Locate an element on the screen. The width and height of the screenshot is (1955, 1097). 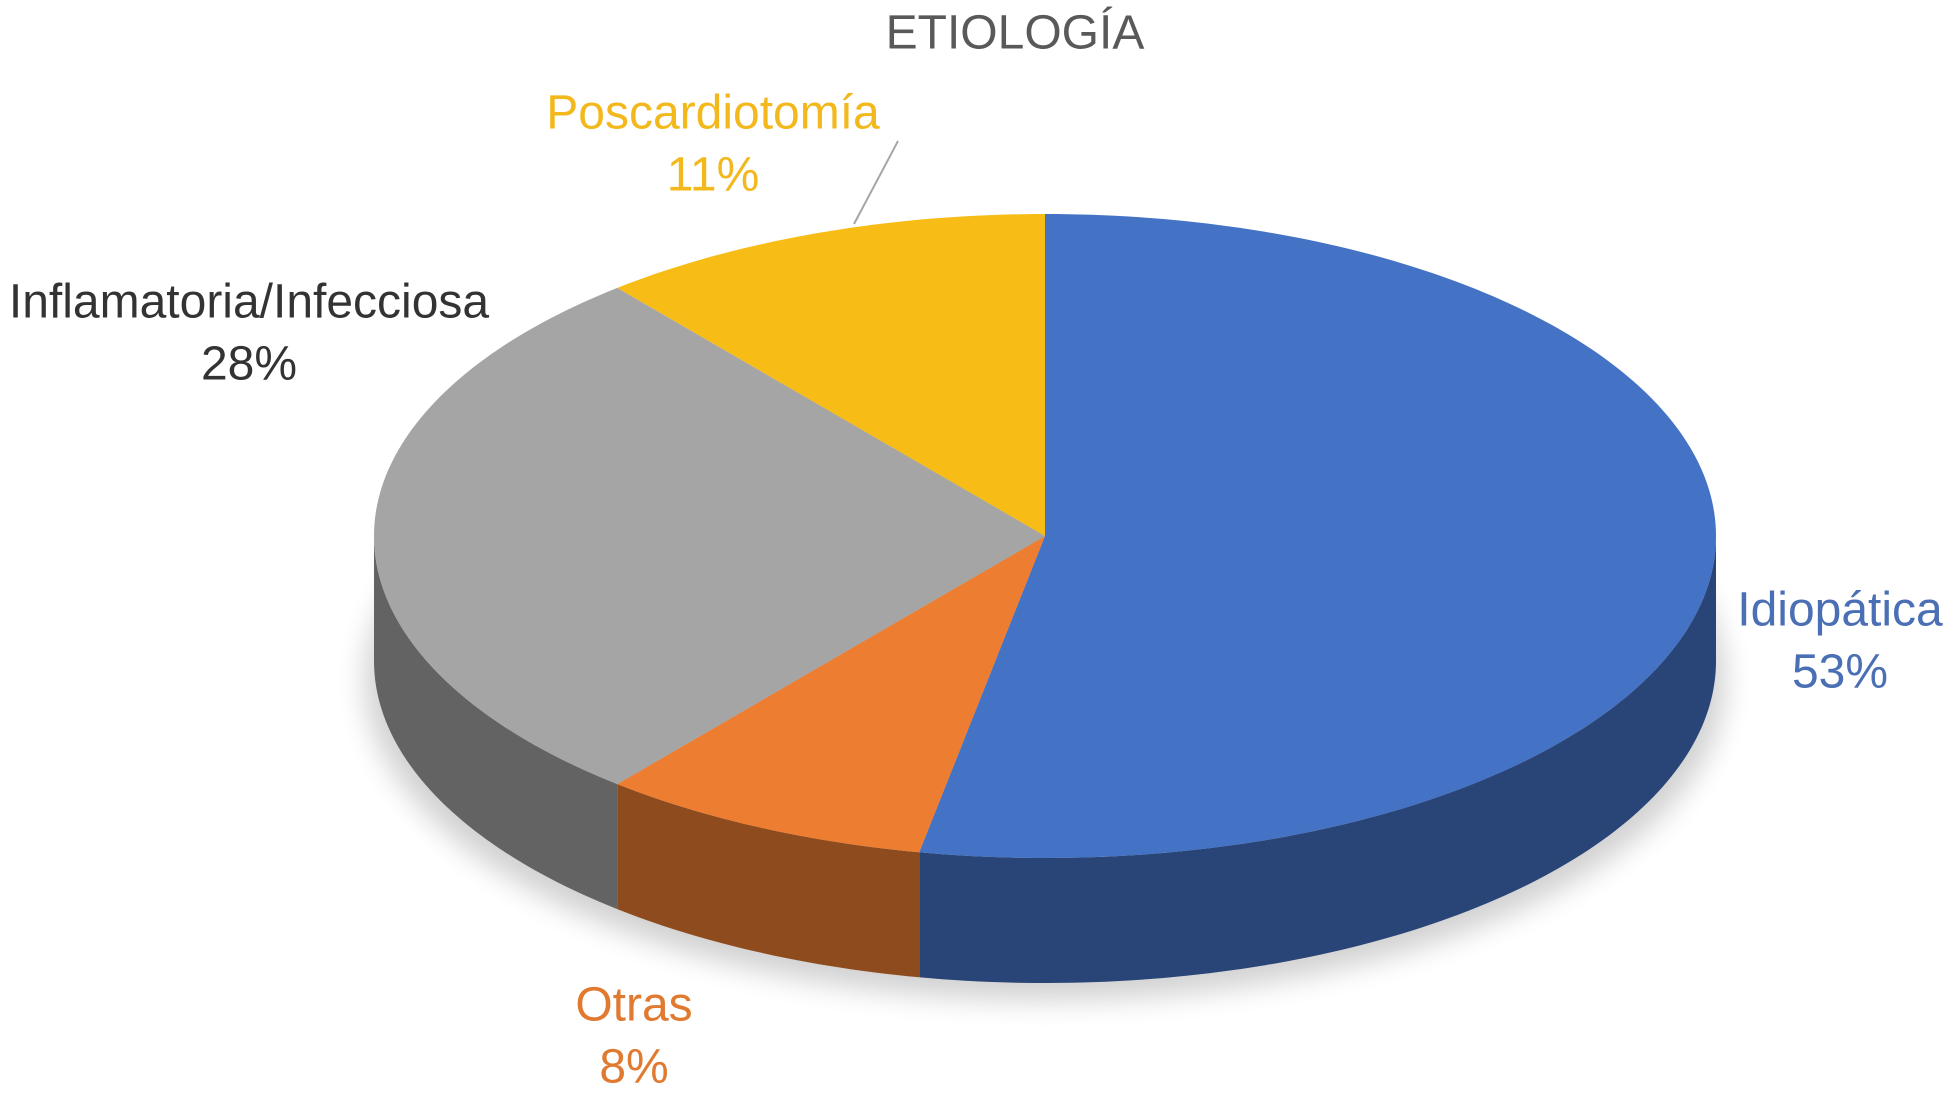
data-label-value: 8% is located at coordinates (633, 1067).